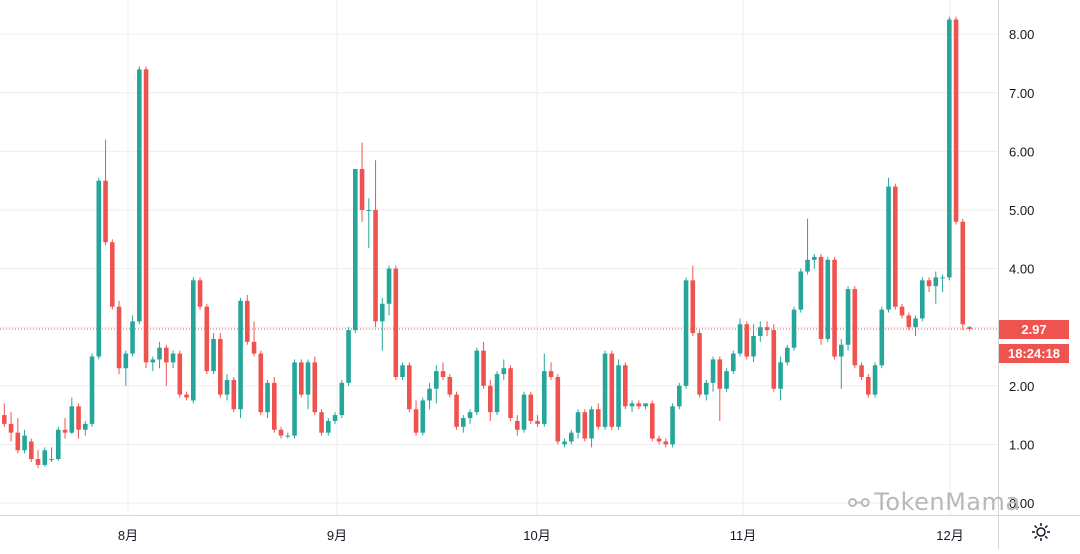  What do you see at coordinates (1021, 34) in the screenshot?
I see `y-tick-label: 8.00` at bounding box center [1021, 34].